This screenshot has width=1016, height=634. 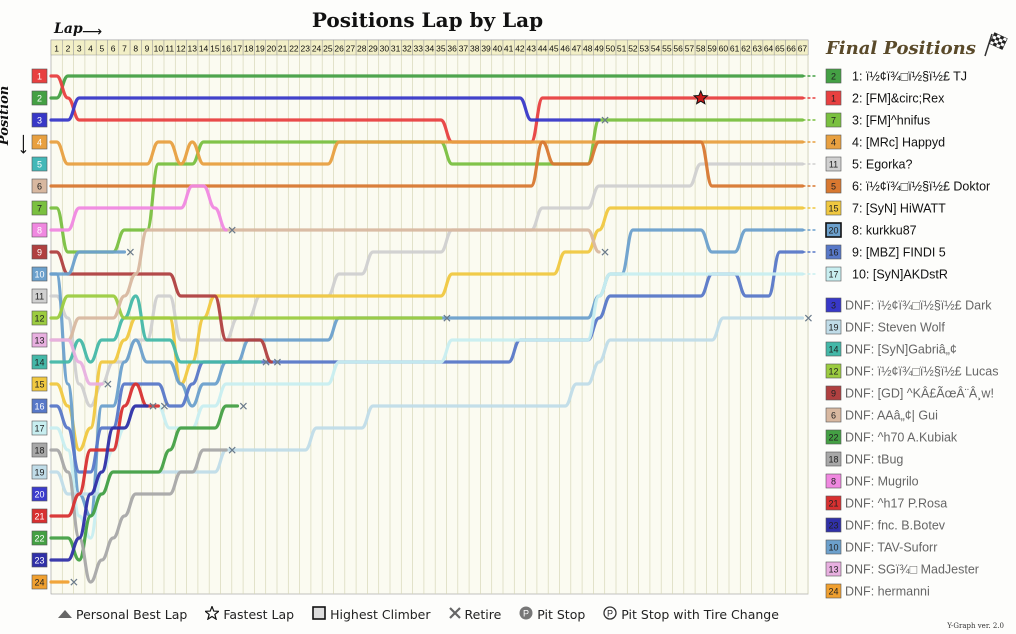 I want to click on dnf-position-label: DNF: hermanni, so click(x=887, y=592).